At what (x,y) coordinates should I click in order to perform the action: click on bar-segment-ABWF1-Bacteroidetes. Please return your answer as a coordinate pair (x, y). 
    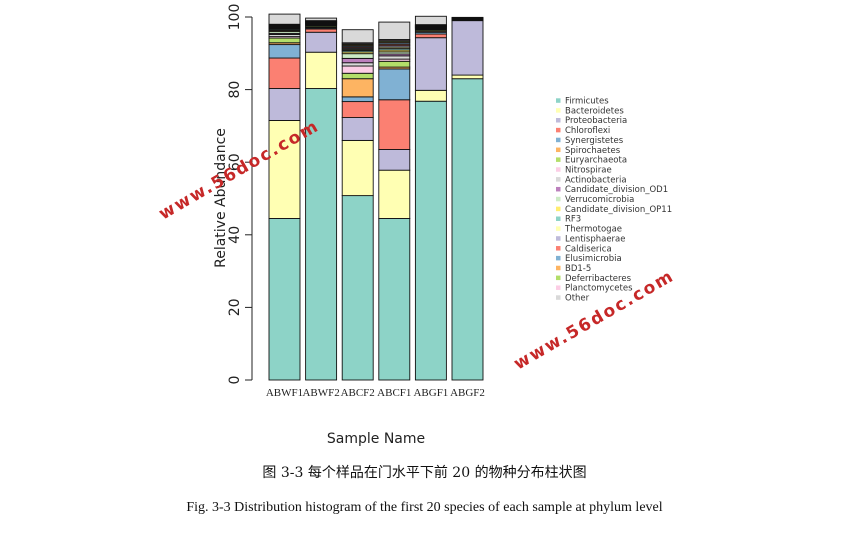
    Looking at the image, I should click on (284, 169).